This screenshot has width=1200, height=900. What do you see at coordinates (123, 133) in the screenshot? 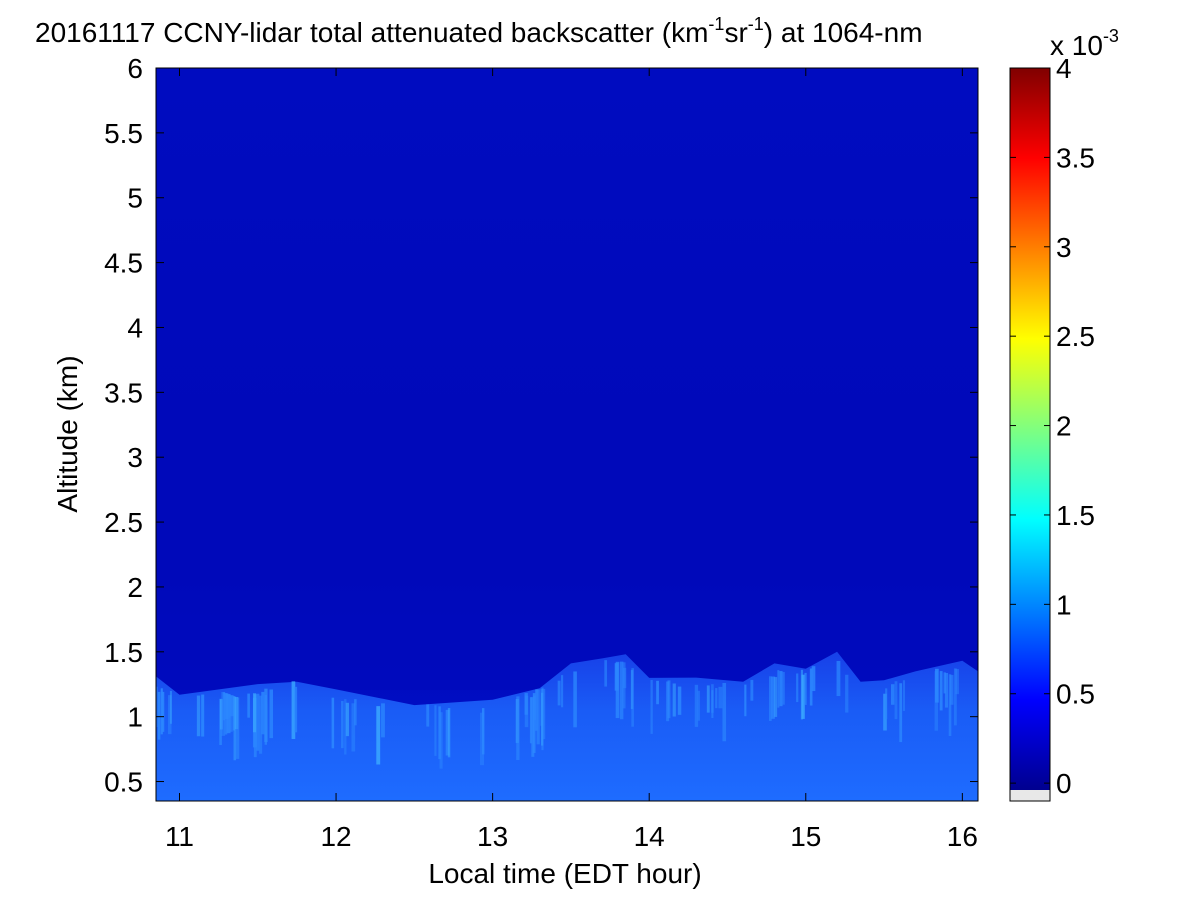
I see `y-tick-label: 5.5` at bounding box center [123, 133].